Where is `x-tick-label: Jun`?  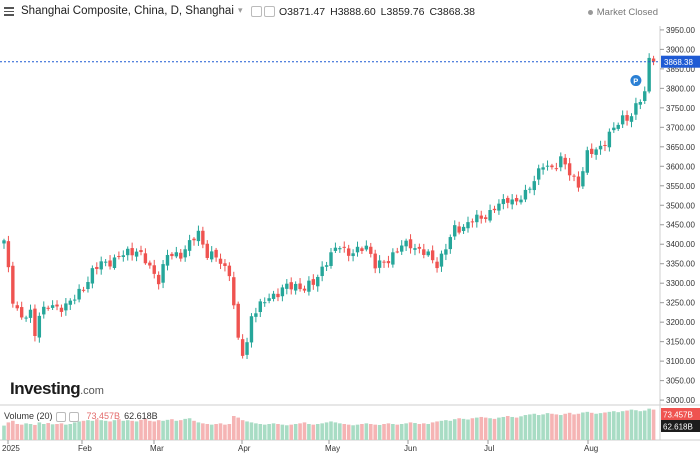
x-tick-label: Jun is located at coordinates (410, 448).